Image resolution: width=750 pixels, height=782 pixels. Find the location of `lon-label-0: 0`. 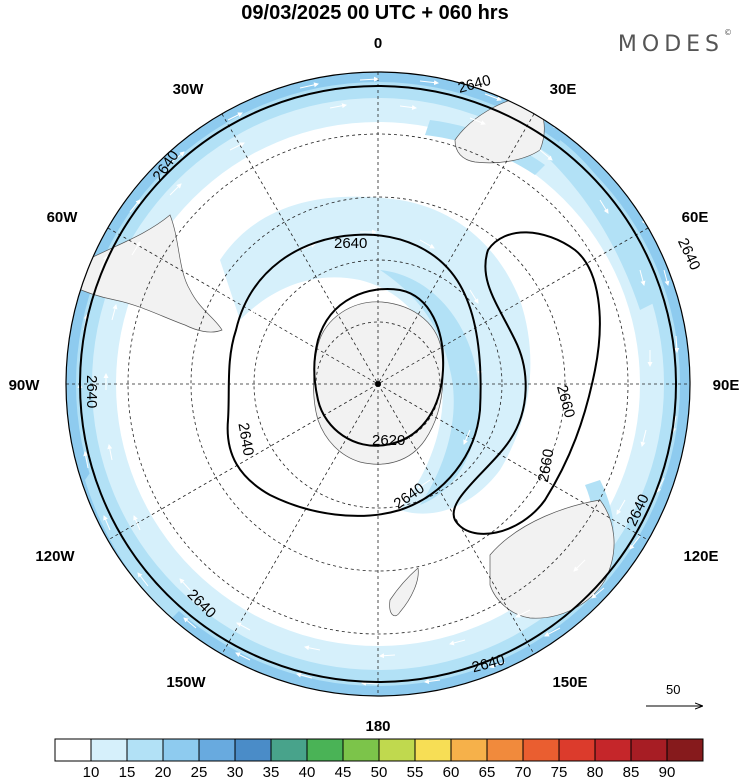

lon-label-0: 0 is located at coordinates (378, 43).